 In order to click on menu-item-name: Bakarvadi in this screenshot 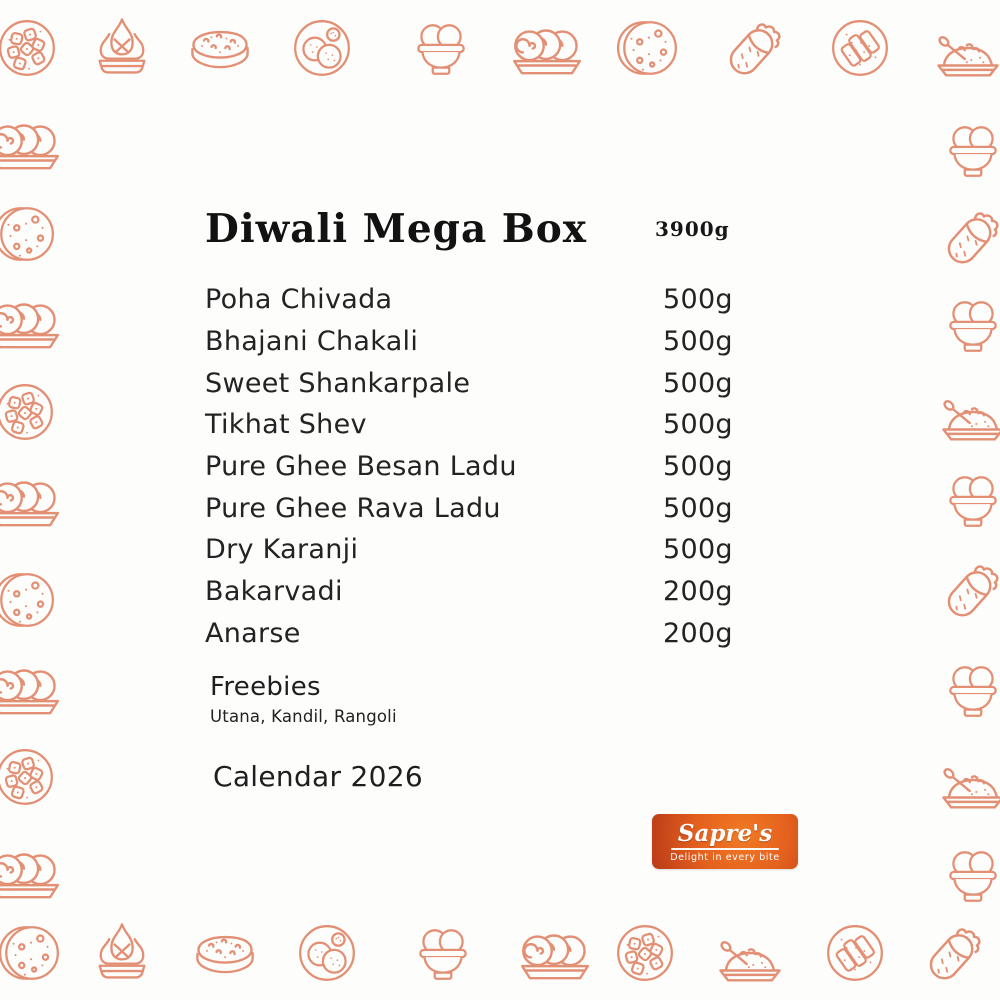, I will do `click(274, 592)`.